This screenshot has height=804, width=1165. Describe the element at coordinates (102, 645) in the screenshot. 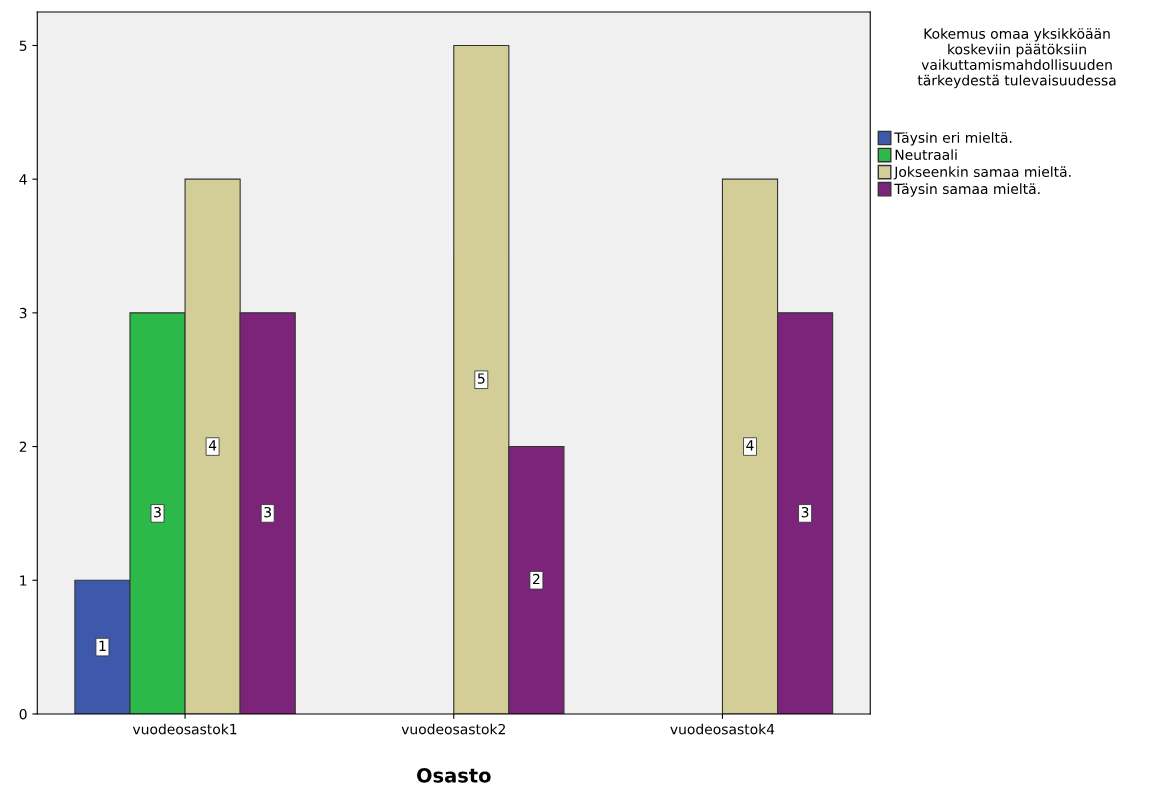

I see `data-label: 1` at that location.